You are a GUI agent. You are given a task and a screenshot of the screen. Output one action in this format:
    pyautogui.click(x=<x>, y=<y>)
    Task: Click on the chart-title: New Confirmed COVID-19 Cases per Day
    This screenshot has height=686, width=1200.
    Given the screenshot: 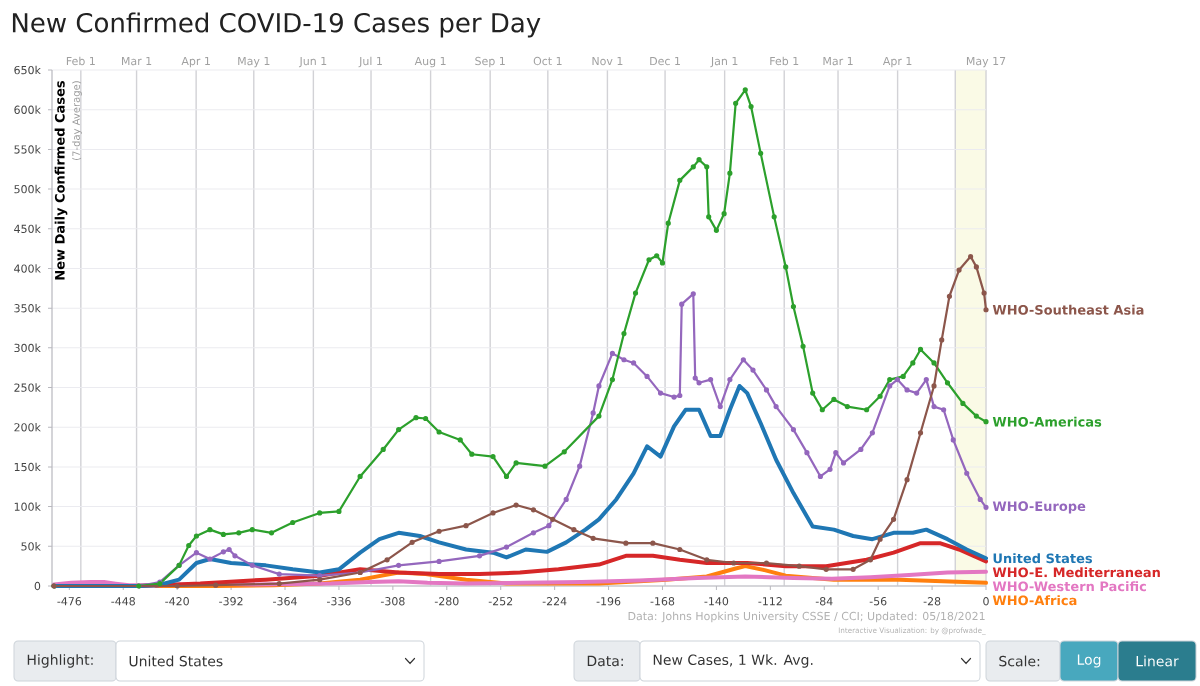 What is the action you would take?
    pyautogui.click(x=276, y=25)
    